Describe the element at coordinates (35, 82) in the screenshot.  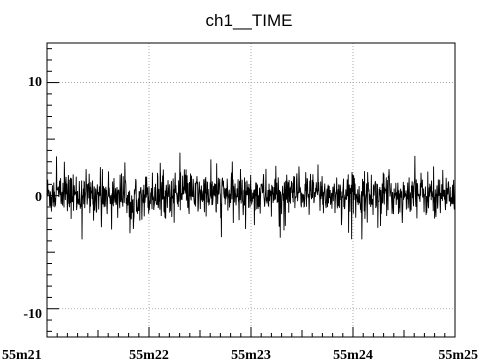
I see `y-tick-label-10: 10` at that location.